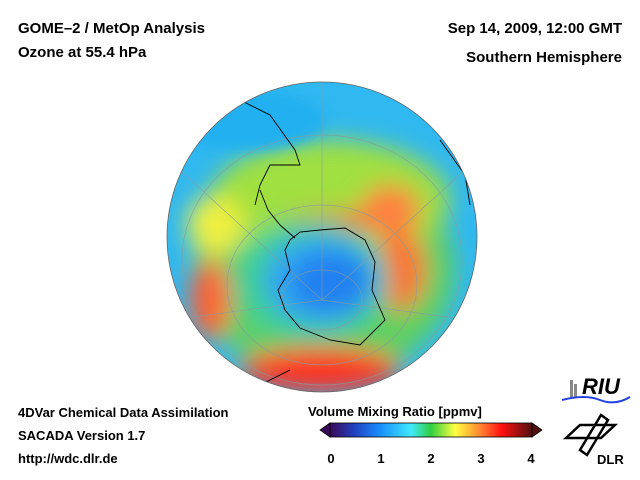 Image resolution: width=640 pixels, height=480 pixels. What do you see at coordinates (111, 28) in the screenshot?
I see `title-line1: GOME–2 / MetOp Analysis` at bounding box center [111, 28].